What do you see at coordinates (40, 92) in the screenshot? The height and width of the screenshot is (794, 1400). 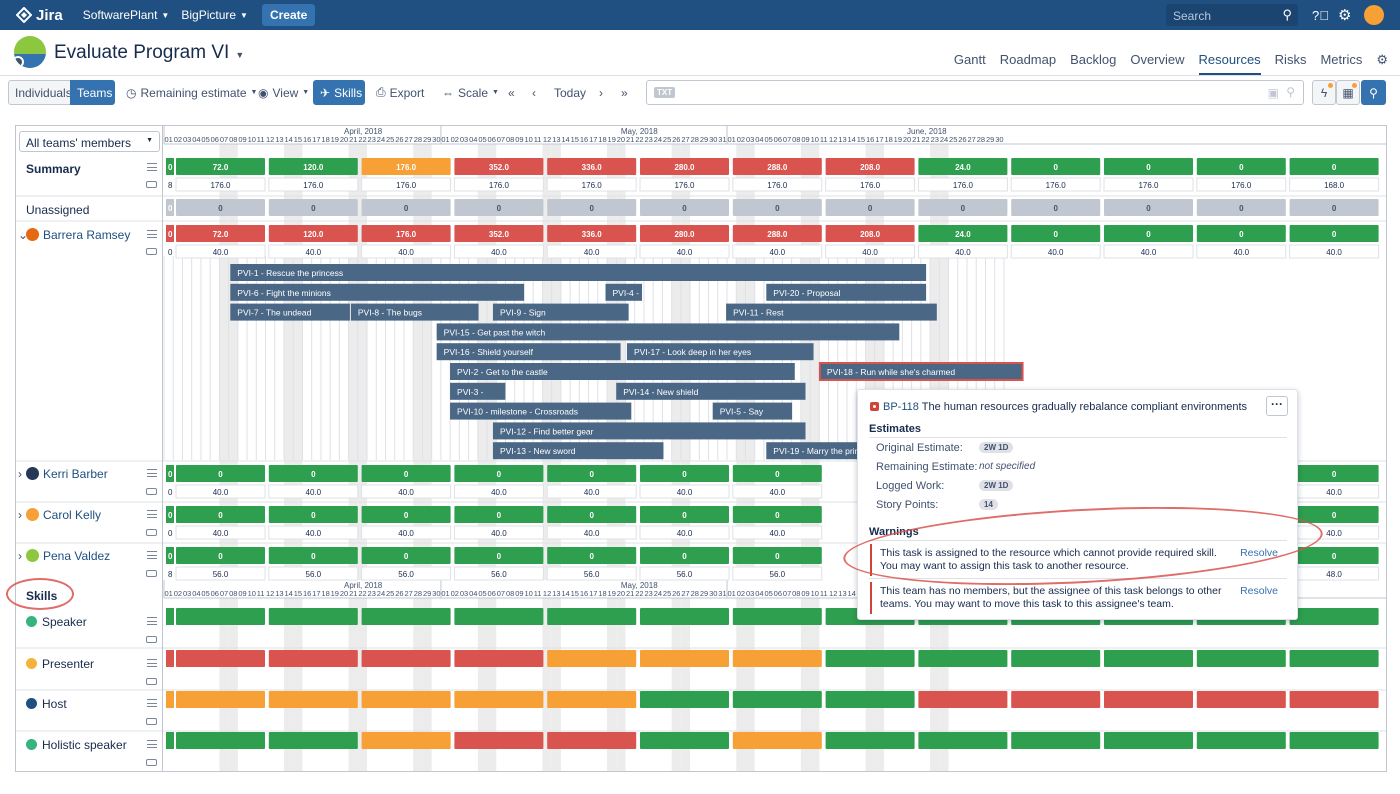 I see `individuals-toggle: Individuals` at bounding box center [40, 92].